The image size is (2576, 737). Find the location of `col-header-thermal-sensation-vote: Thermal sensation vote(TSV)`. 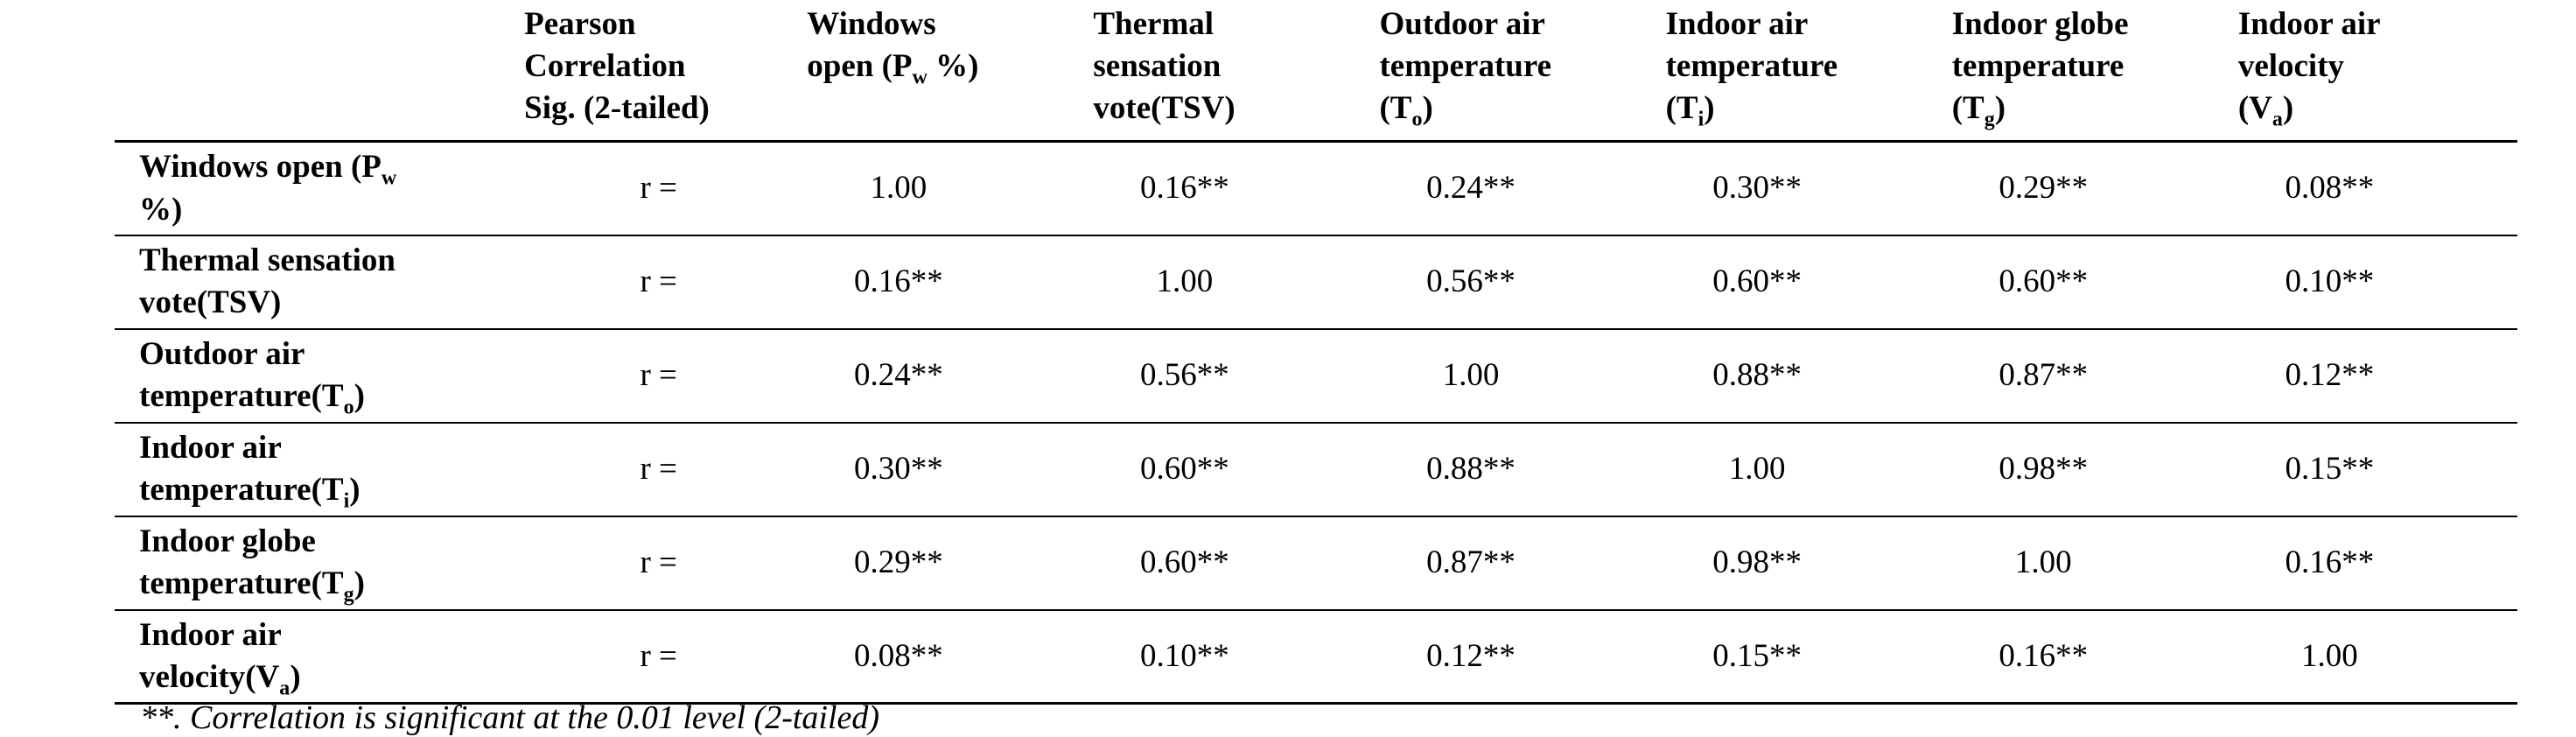

col-header-thermal-sensation-vote: Thermal sensation vote(TSV) is located at coordinates (1229, 72).